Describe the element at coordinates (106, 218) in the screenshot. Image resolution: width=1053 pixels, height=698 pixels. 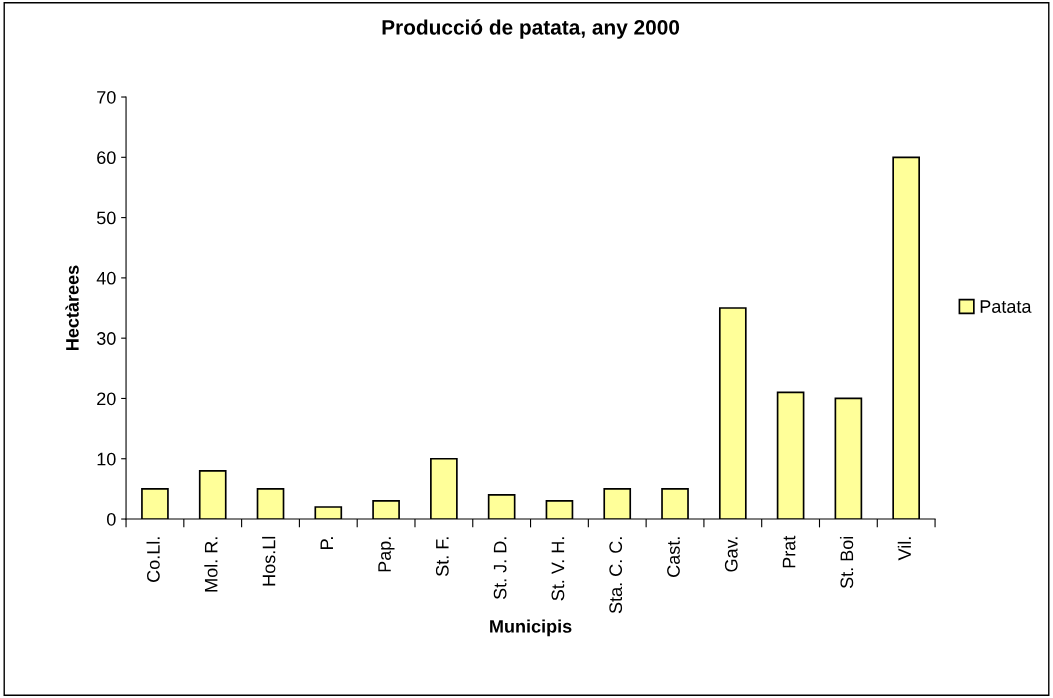
I see `y-tick-label: 50` at that location.